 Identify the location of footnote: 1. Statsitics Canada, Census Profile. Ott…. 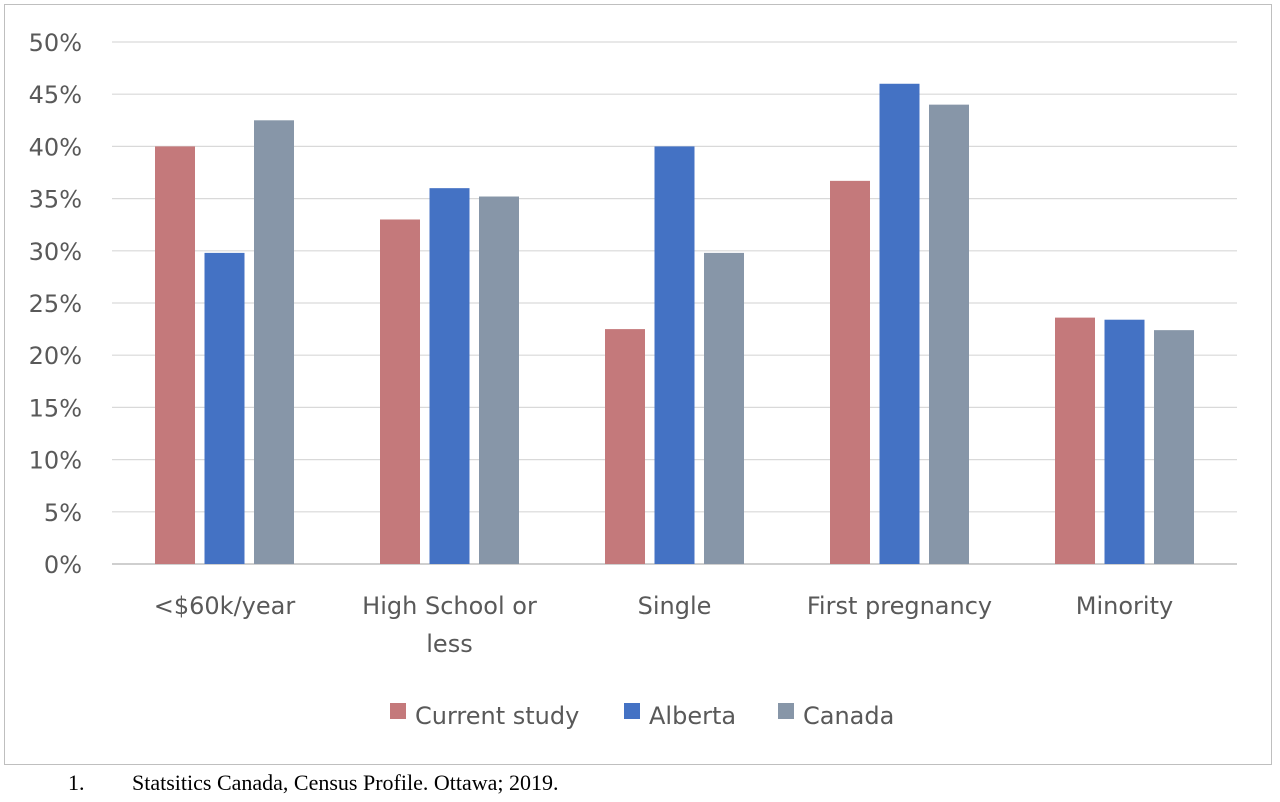
(313, 783).